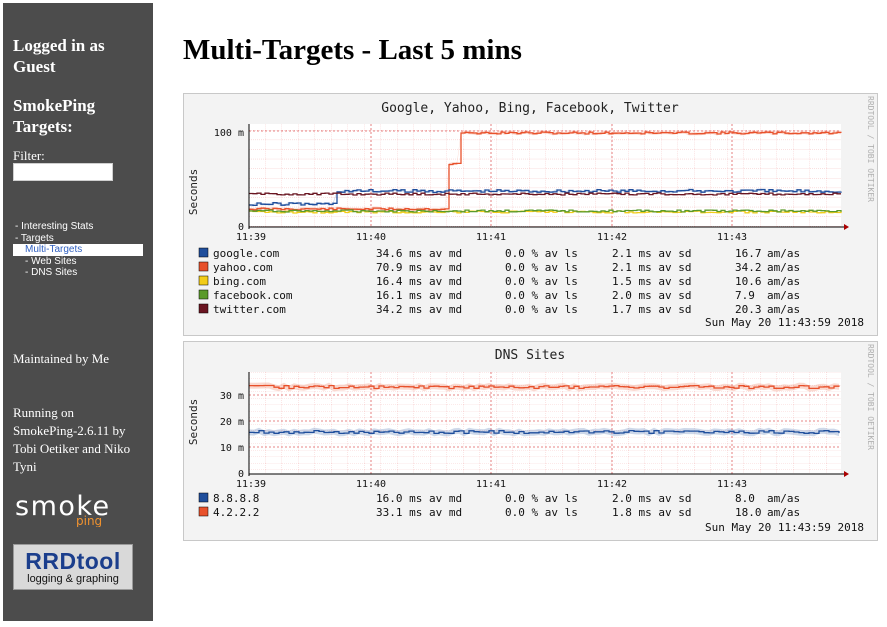 The height and width of the screenshot is (627, 887). Describe the element at coordinates (745, 498) in the screenshot. I see `legend-amas: 8.0` at that location.